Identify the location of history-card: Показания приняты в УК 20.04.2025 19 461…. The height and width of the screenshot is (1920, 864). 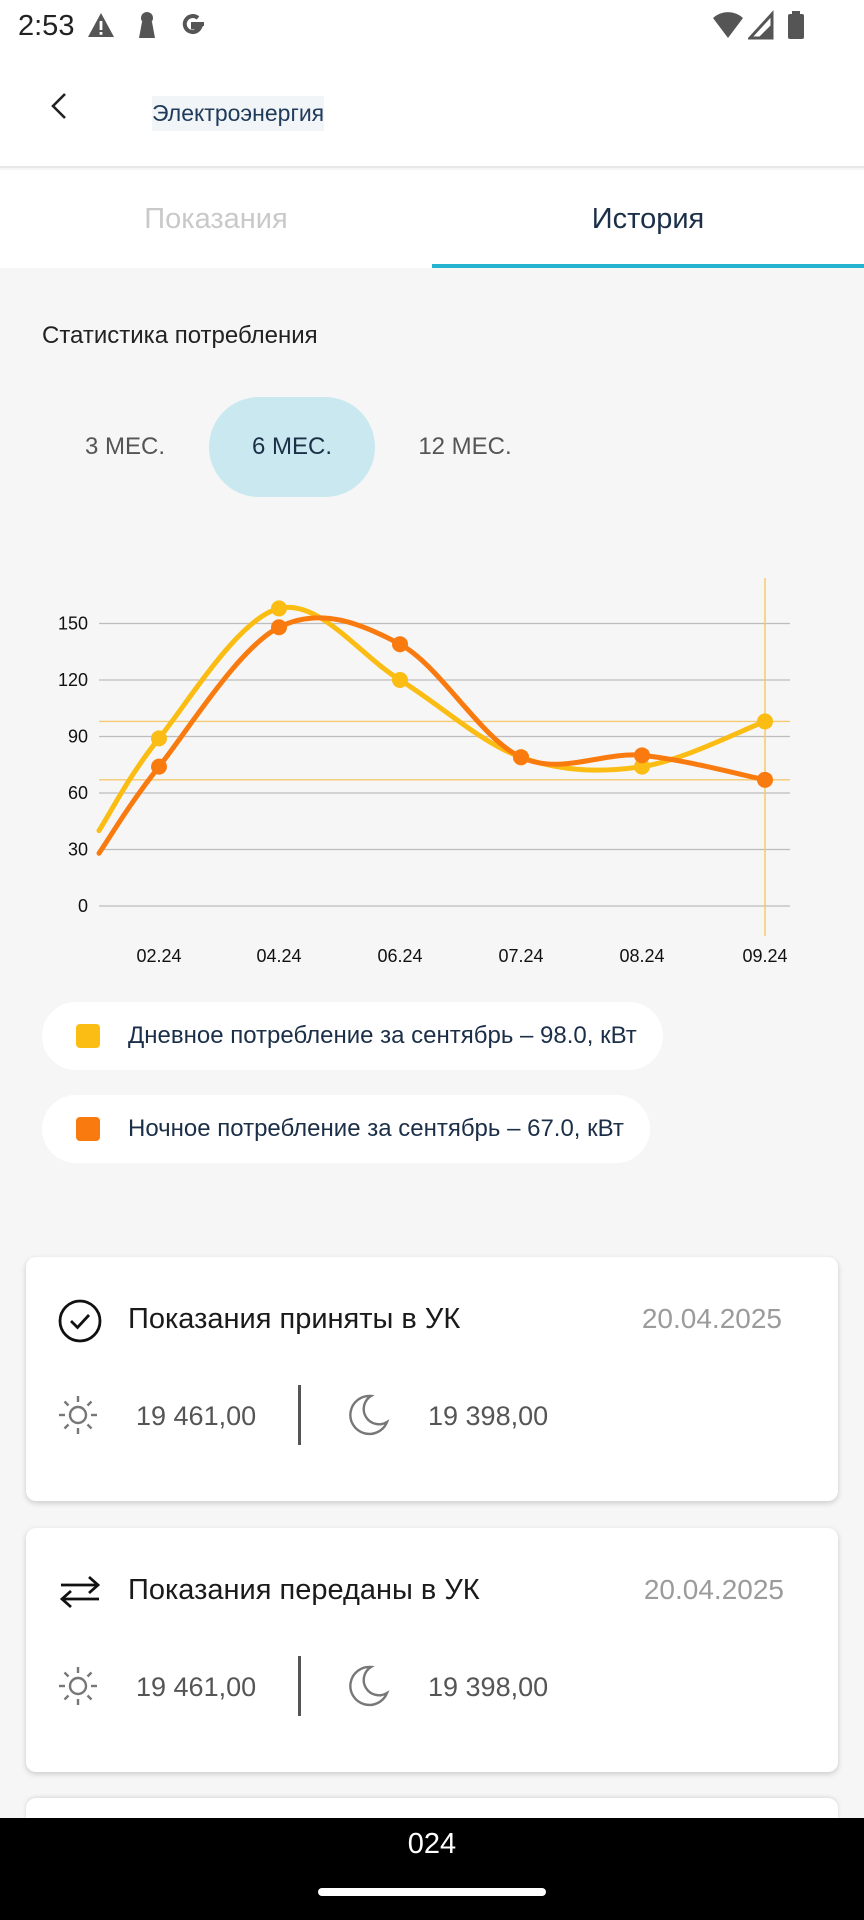
(432, 1379).